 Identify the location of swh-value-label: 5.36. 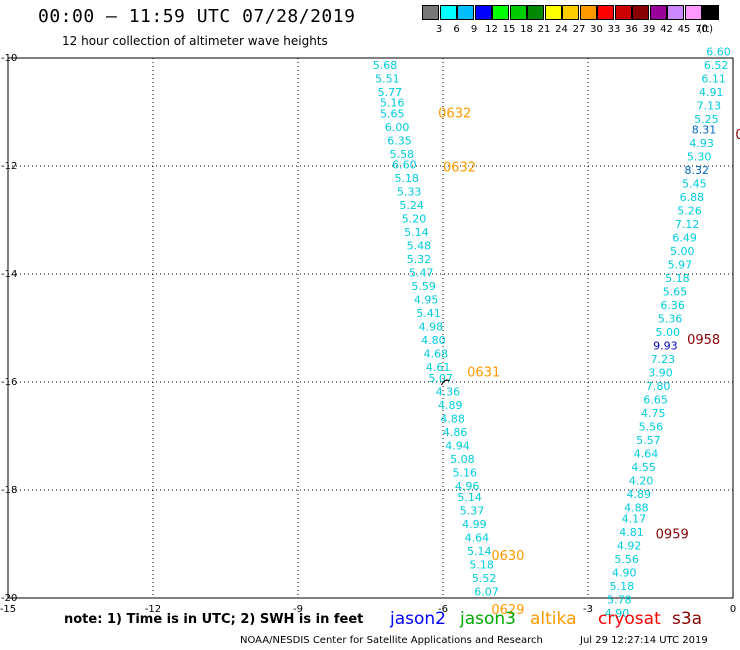
(670, 319).